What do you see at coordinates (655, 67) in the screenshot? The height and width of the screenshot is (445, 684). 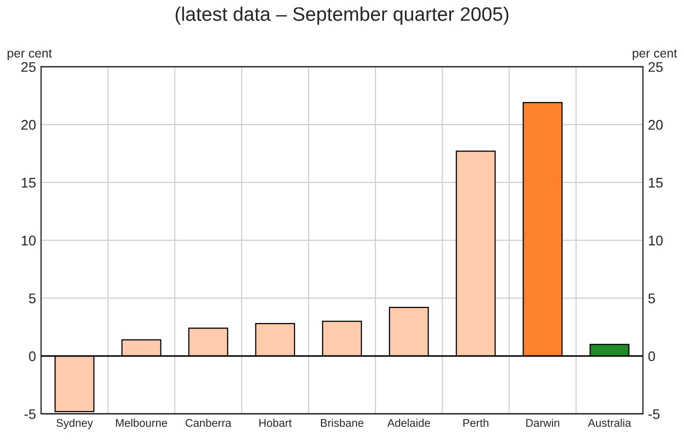 I see `y2-tick-label: 25` at bounding box center [655, 67].